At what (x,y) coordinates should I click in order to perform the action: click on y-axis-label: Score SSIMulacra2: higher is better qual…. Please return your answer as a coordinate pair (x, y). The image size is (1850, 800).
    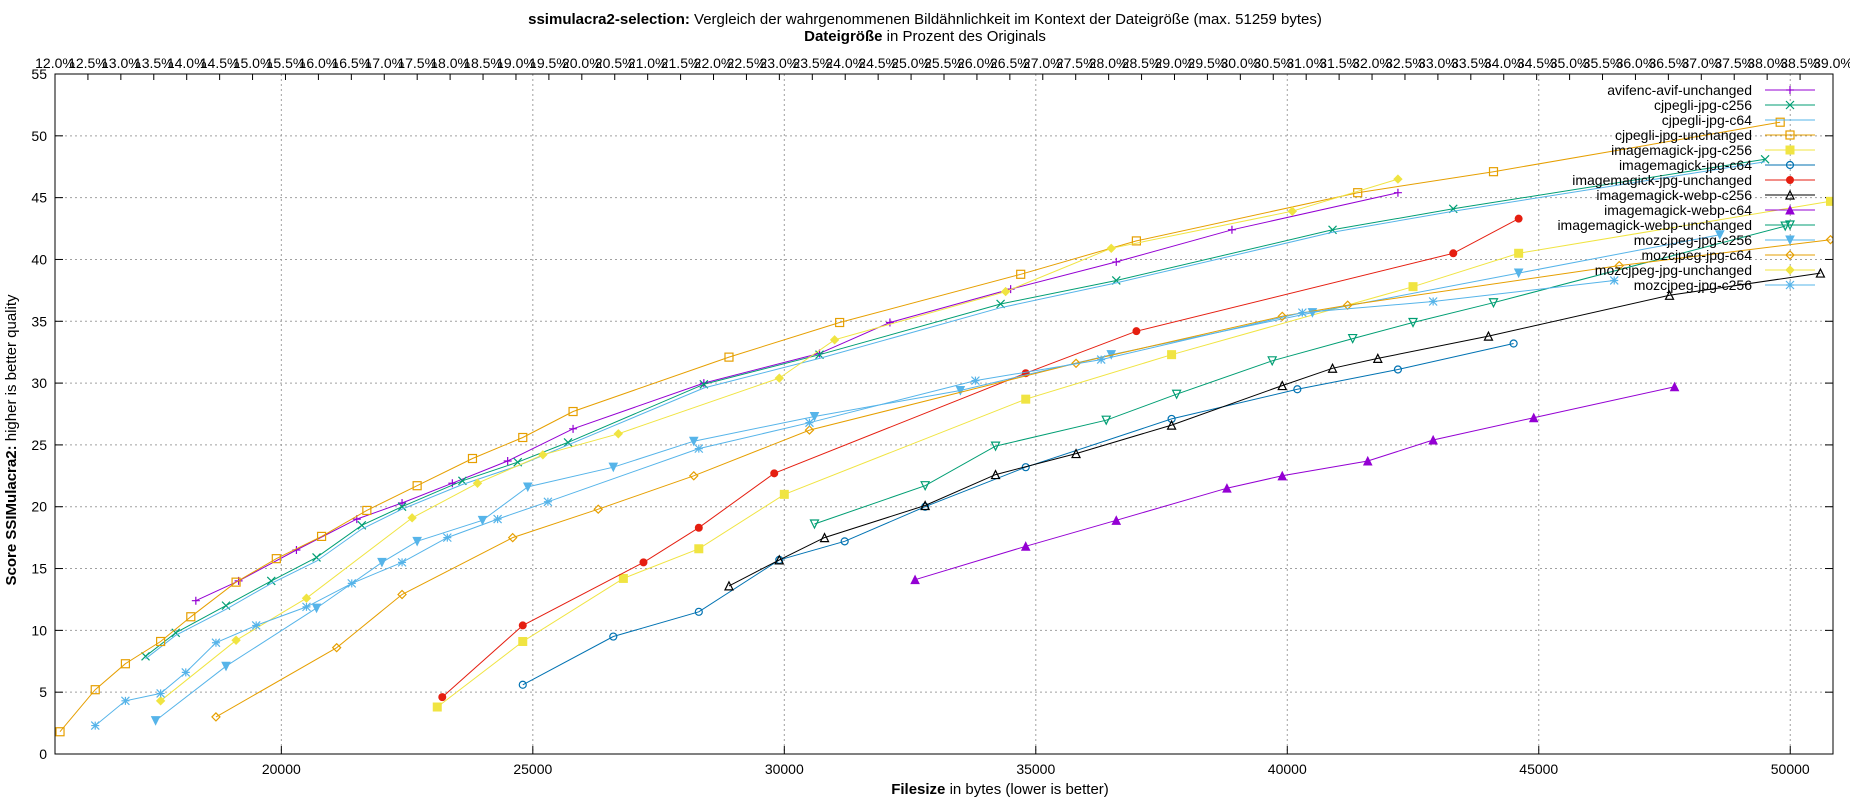
    Looking at the image, I should click on (11, 439).